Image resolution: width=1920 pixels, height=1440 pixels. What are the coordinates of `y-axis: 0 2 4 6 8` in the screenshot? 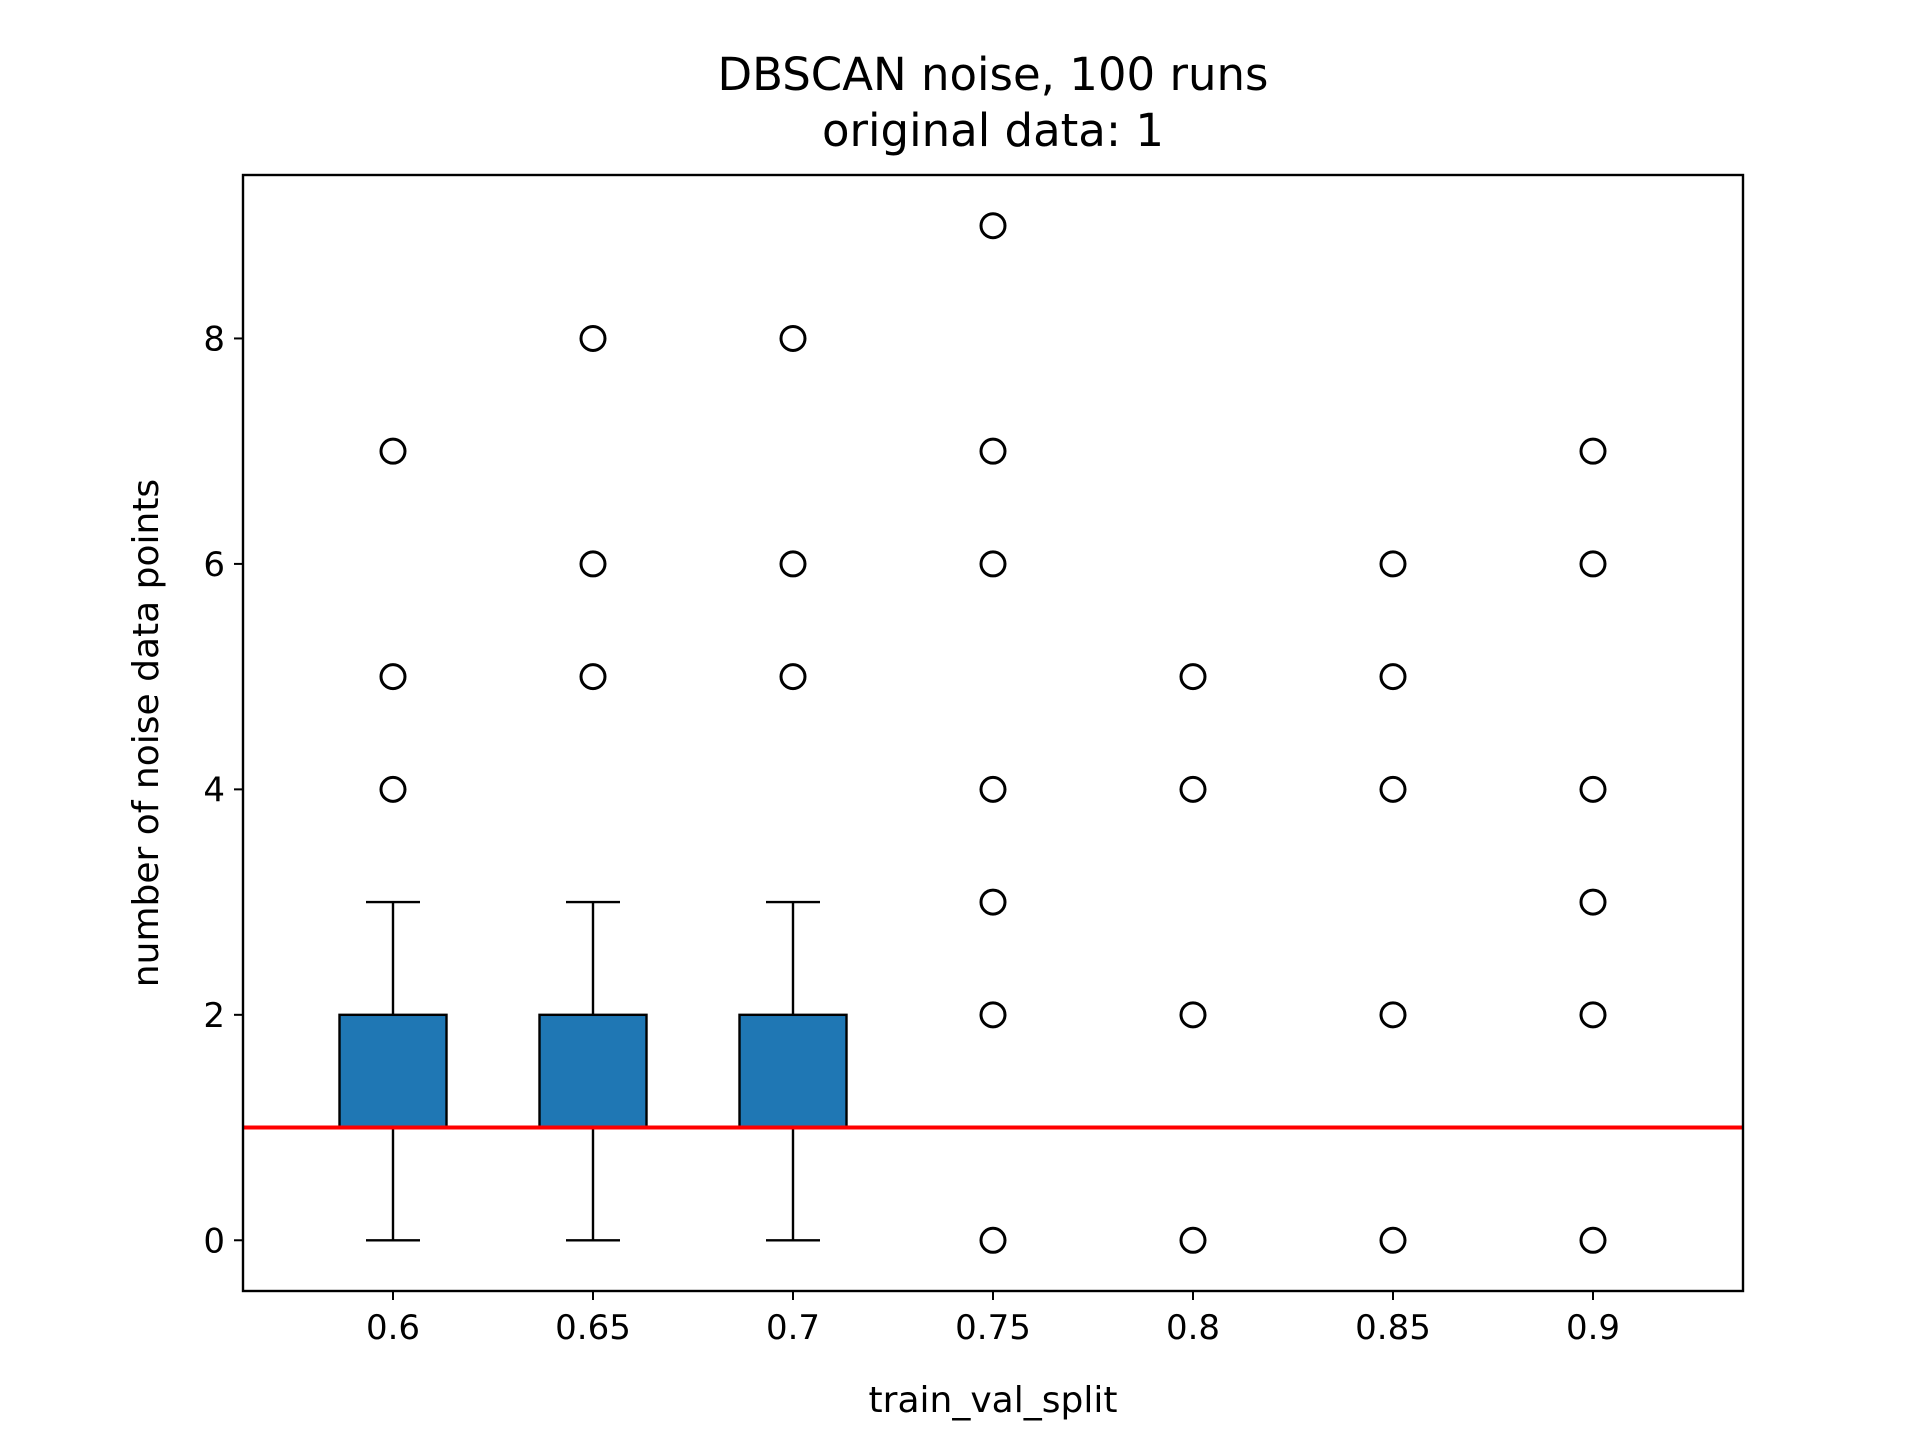 It's located at (223, 790).